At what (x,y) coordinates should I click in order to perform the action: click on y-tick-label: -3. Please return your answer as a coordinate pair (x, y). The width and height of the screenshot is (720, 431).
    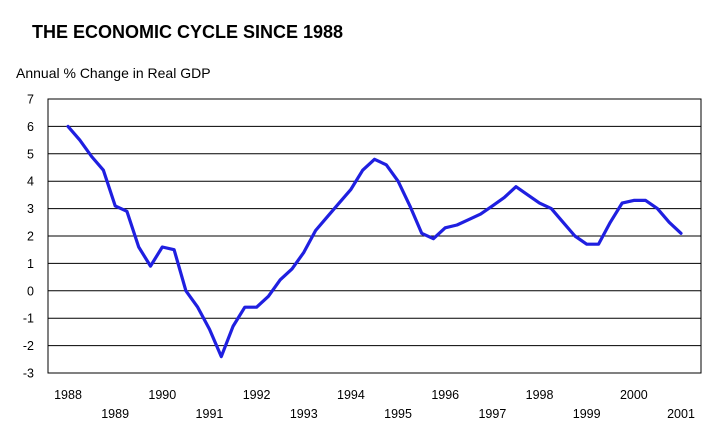
    Looking at the image, I should click on (28, 374).